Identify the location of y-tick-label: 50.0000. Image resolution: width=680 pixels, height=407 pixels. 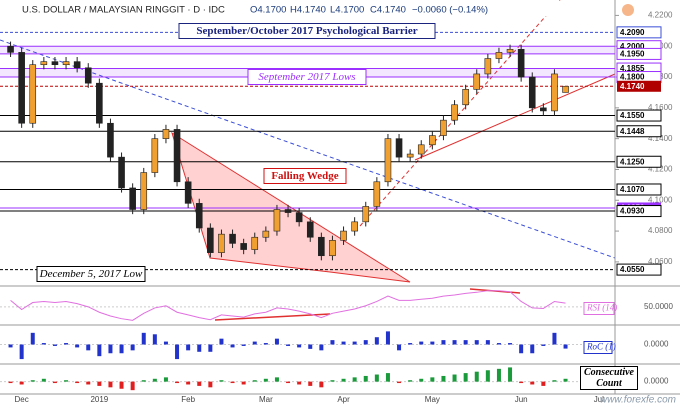
(658, 306).